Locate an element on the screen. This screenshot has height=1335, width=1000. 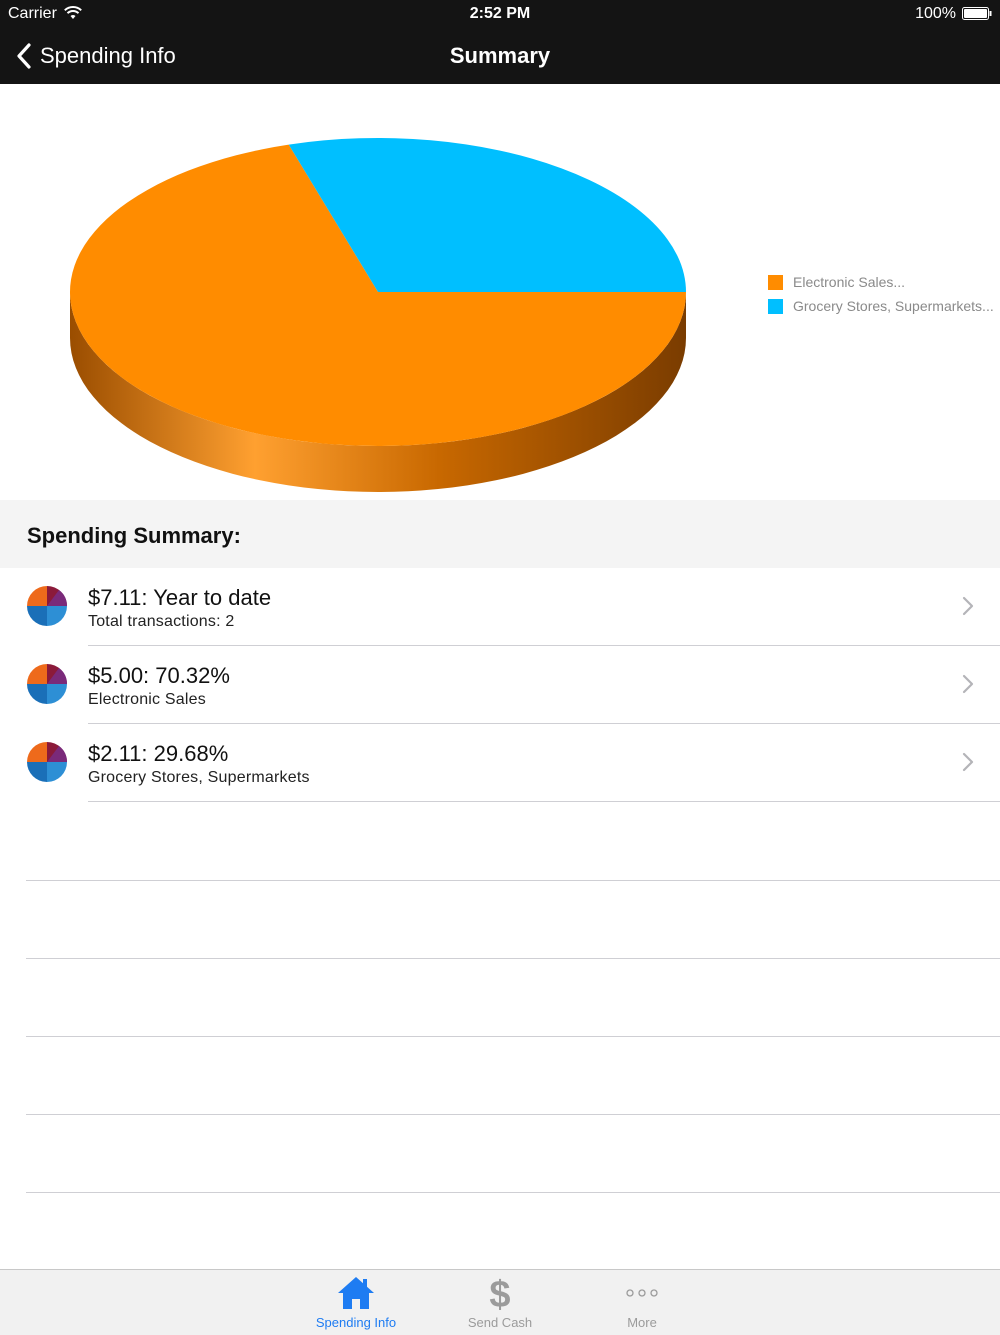
dollar-icon: $ is located at coordinates (499, 1293).